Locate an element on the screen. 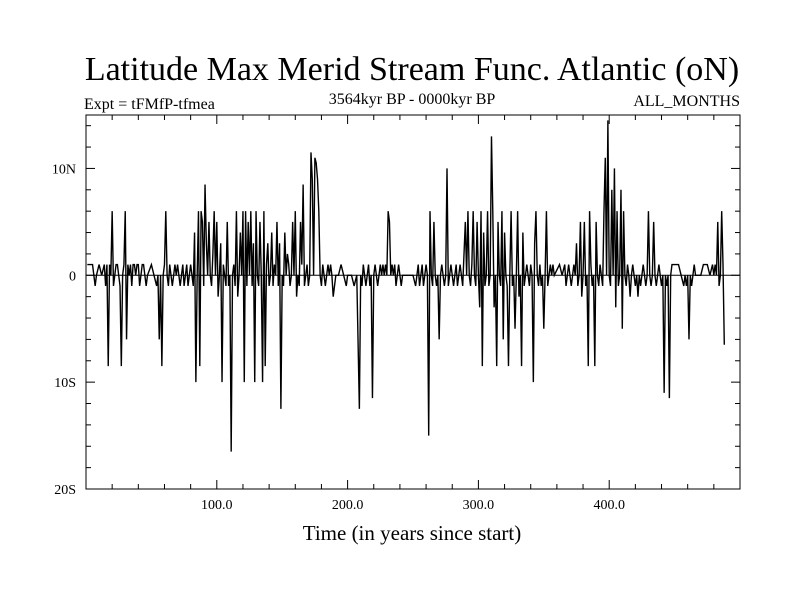  x-axis-label: Time (in years since start) is located at coordinates (412, 533).